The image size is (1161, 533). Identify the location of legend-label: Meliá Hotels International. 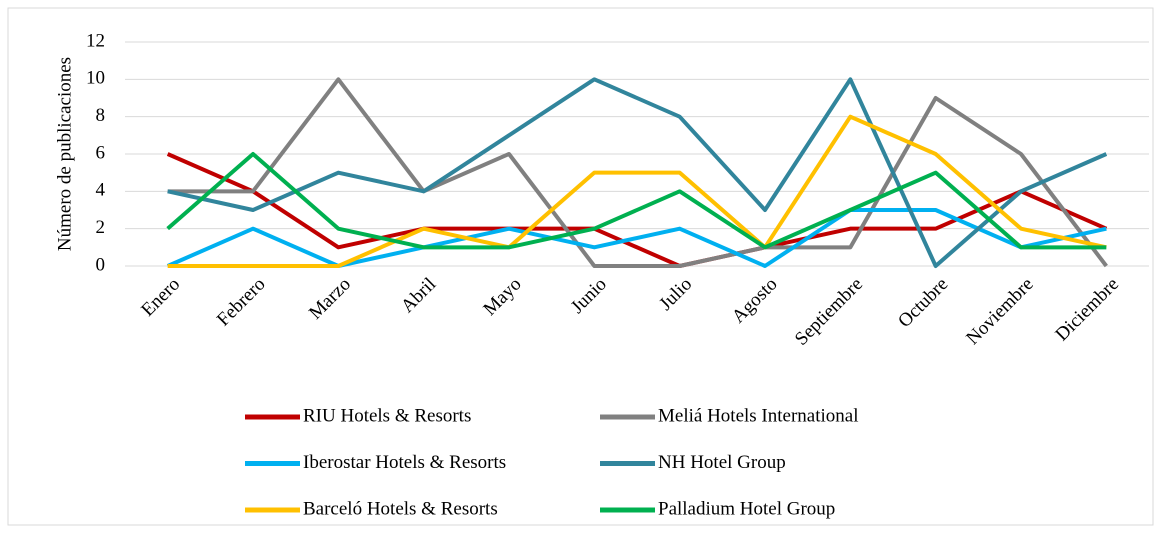
(758, 415).